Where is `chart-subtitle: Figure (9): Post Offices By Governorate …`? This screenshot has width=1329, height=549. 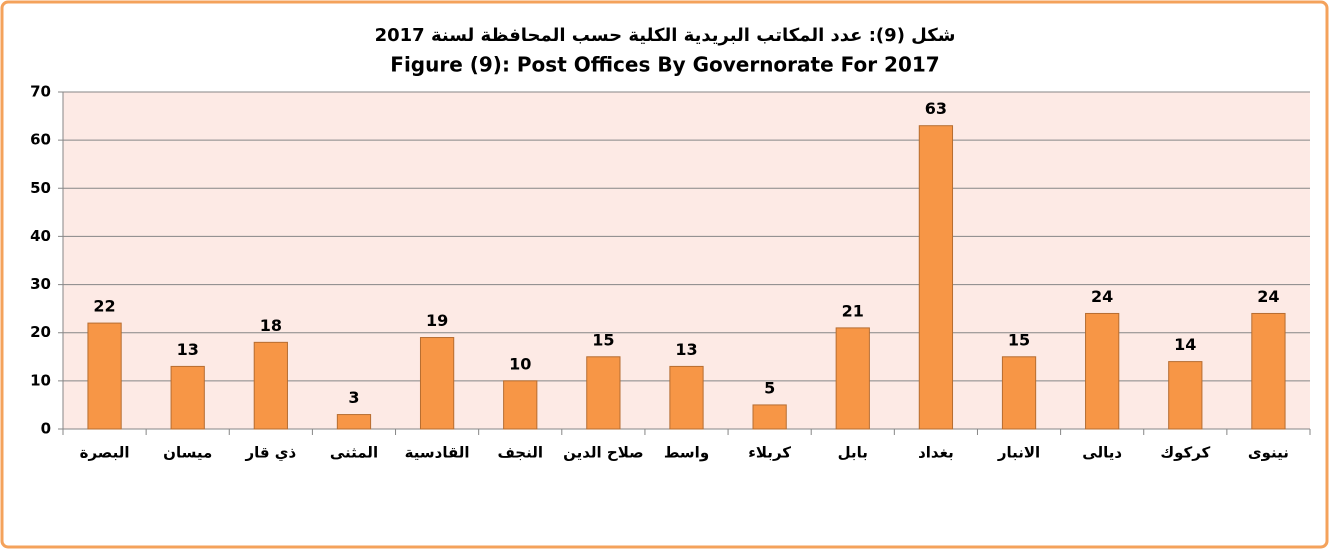
chart-subtitle: Figure (9): Post Offices By Governorate … is located at coordinates (664, 65).